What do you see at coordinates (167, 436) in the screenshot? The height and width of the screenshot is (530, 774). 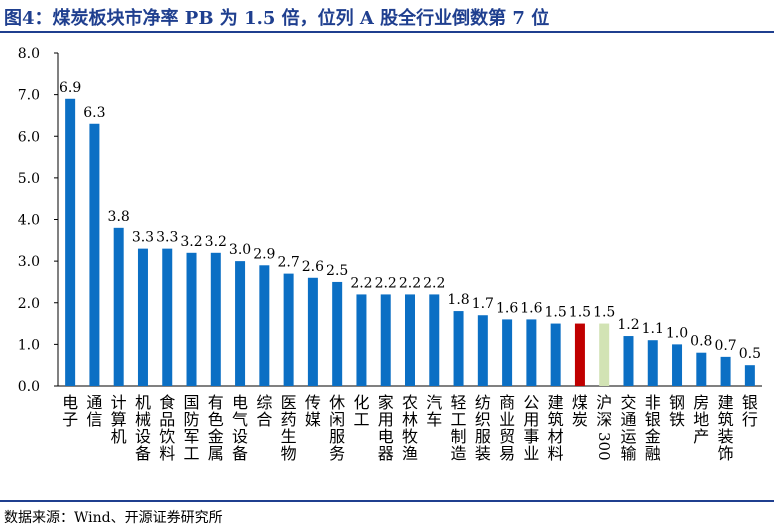 I see `svg-text: 饮` at bounding box center [167, 436].